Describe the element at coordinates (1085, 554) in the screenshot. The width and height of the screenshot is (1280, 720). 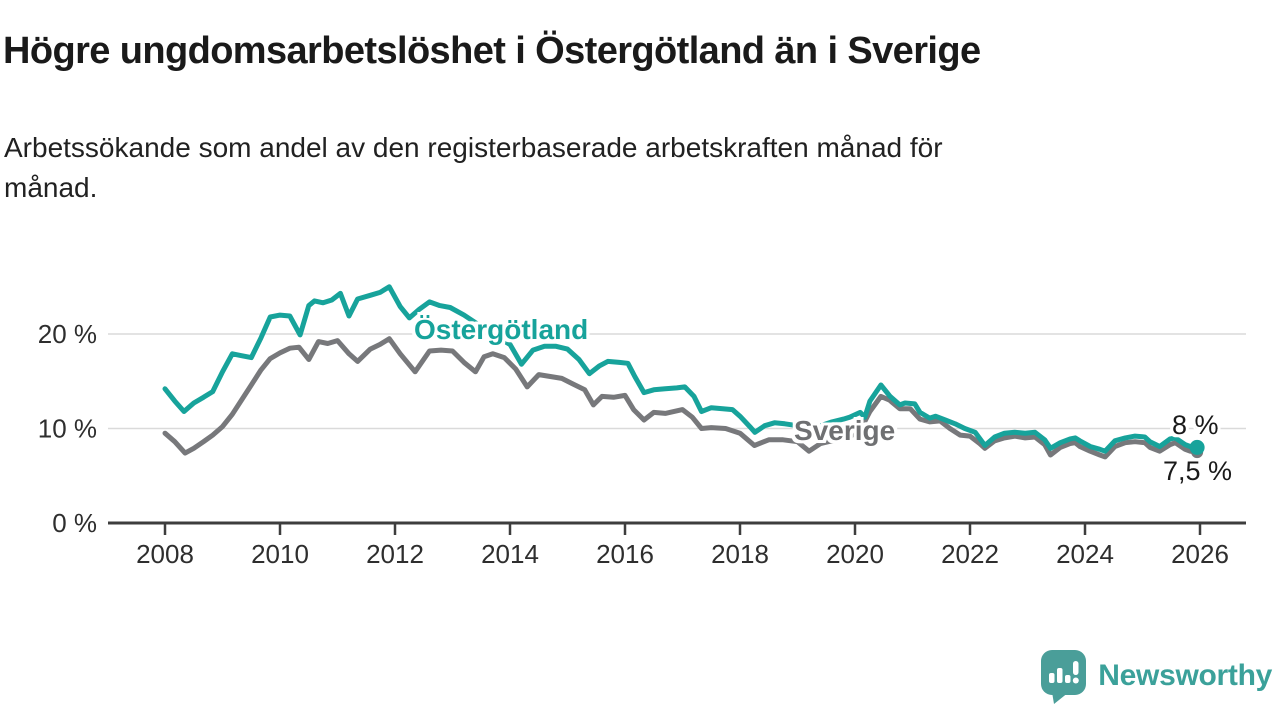
I see `x-tick-label: 2024` at that location.